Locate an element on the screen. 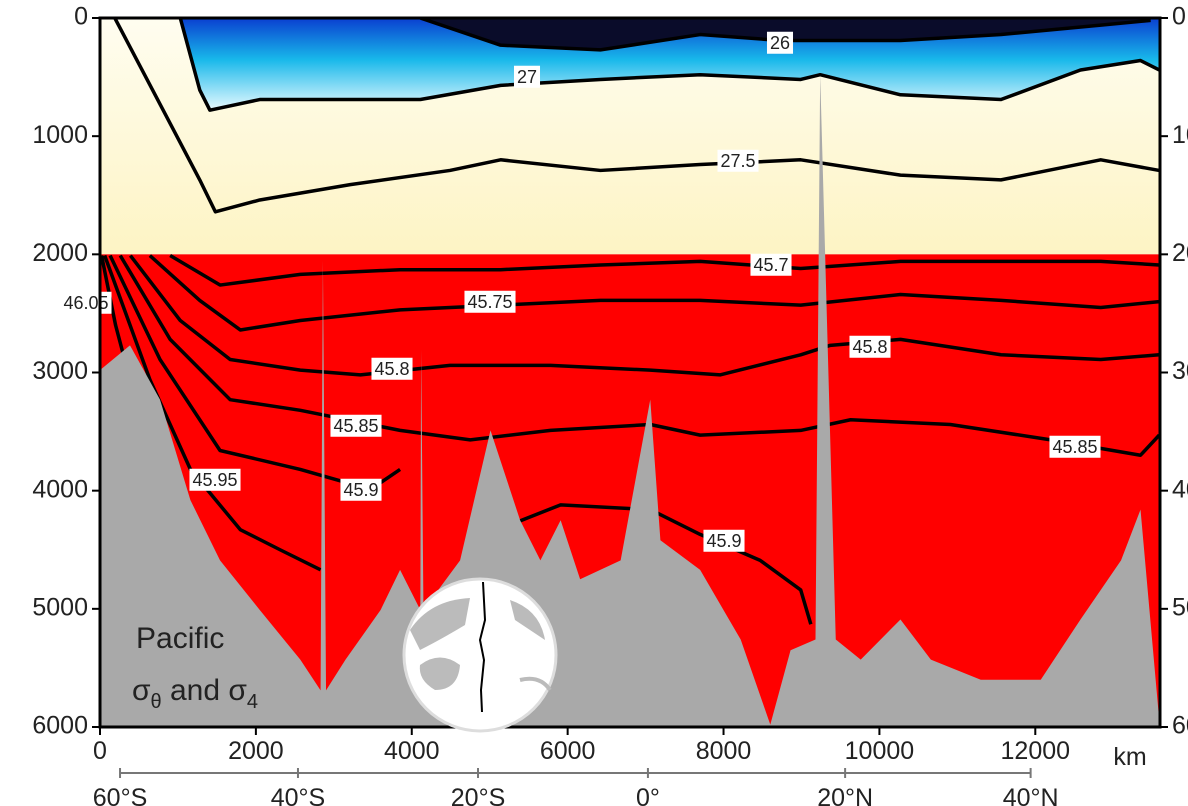 The image size is (1188, 806). y-tick-label: 6000 is located at coordinates (60, 726).